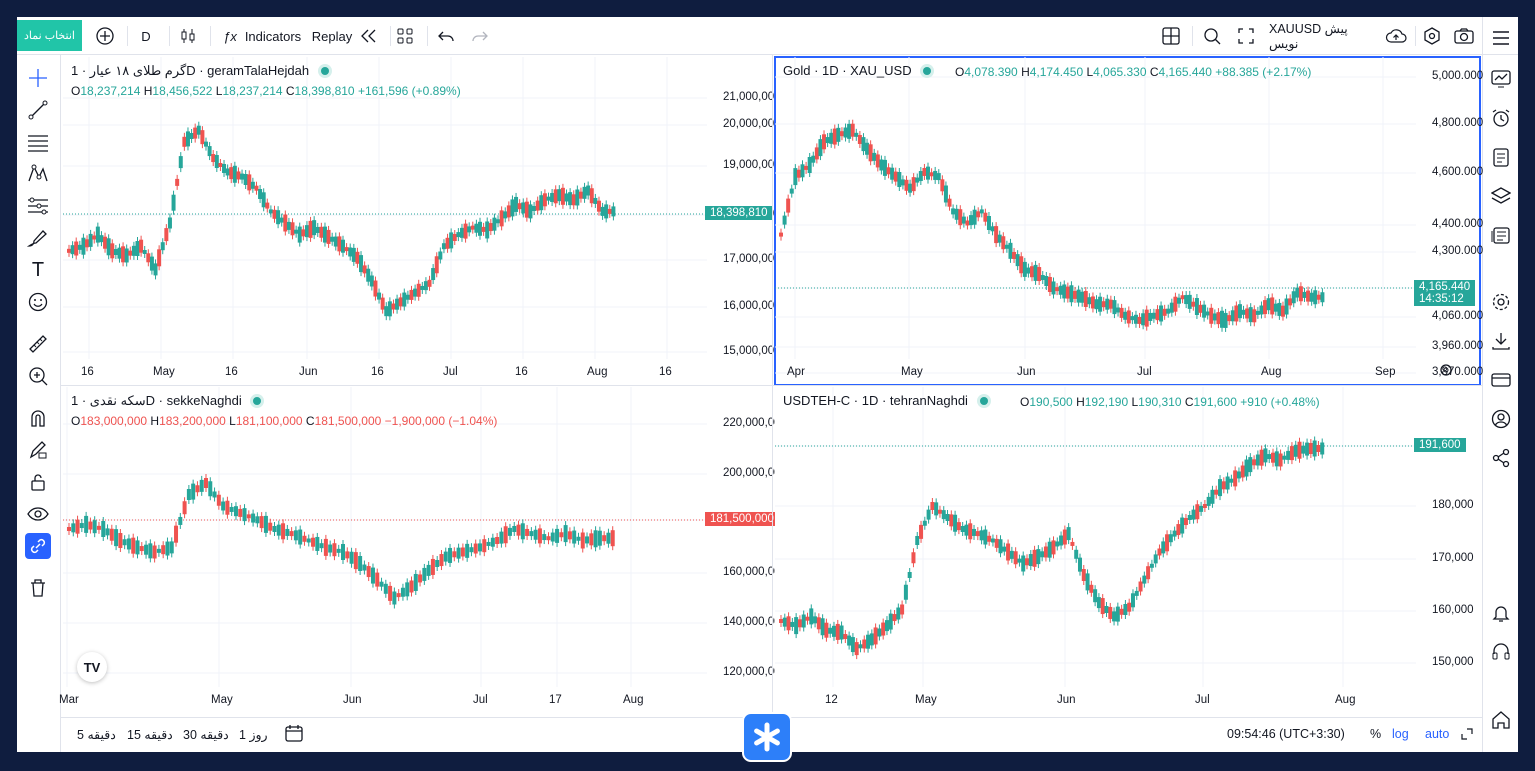 The image size is (1535, 771). Describe the element at coordinates (446, 36) in the screenshot. I see `undo-icon` at that location.